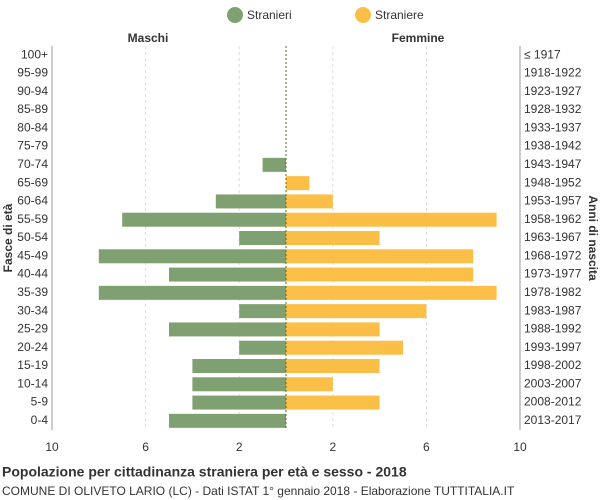 The width and height of the screenshot is (600, 500). I want to click on y-tick-label: 60-64, so click(32, 201).